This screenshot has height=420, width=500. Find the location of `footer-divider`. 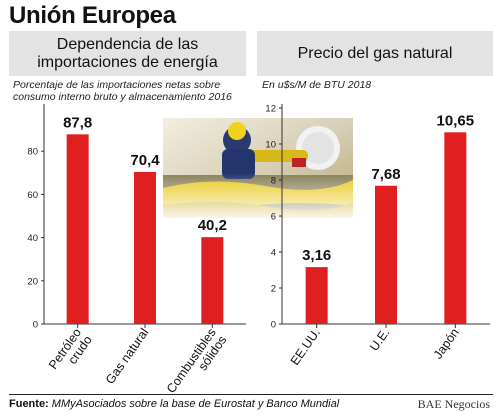

footer-divider is located at coordinates (251, 394).